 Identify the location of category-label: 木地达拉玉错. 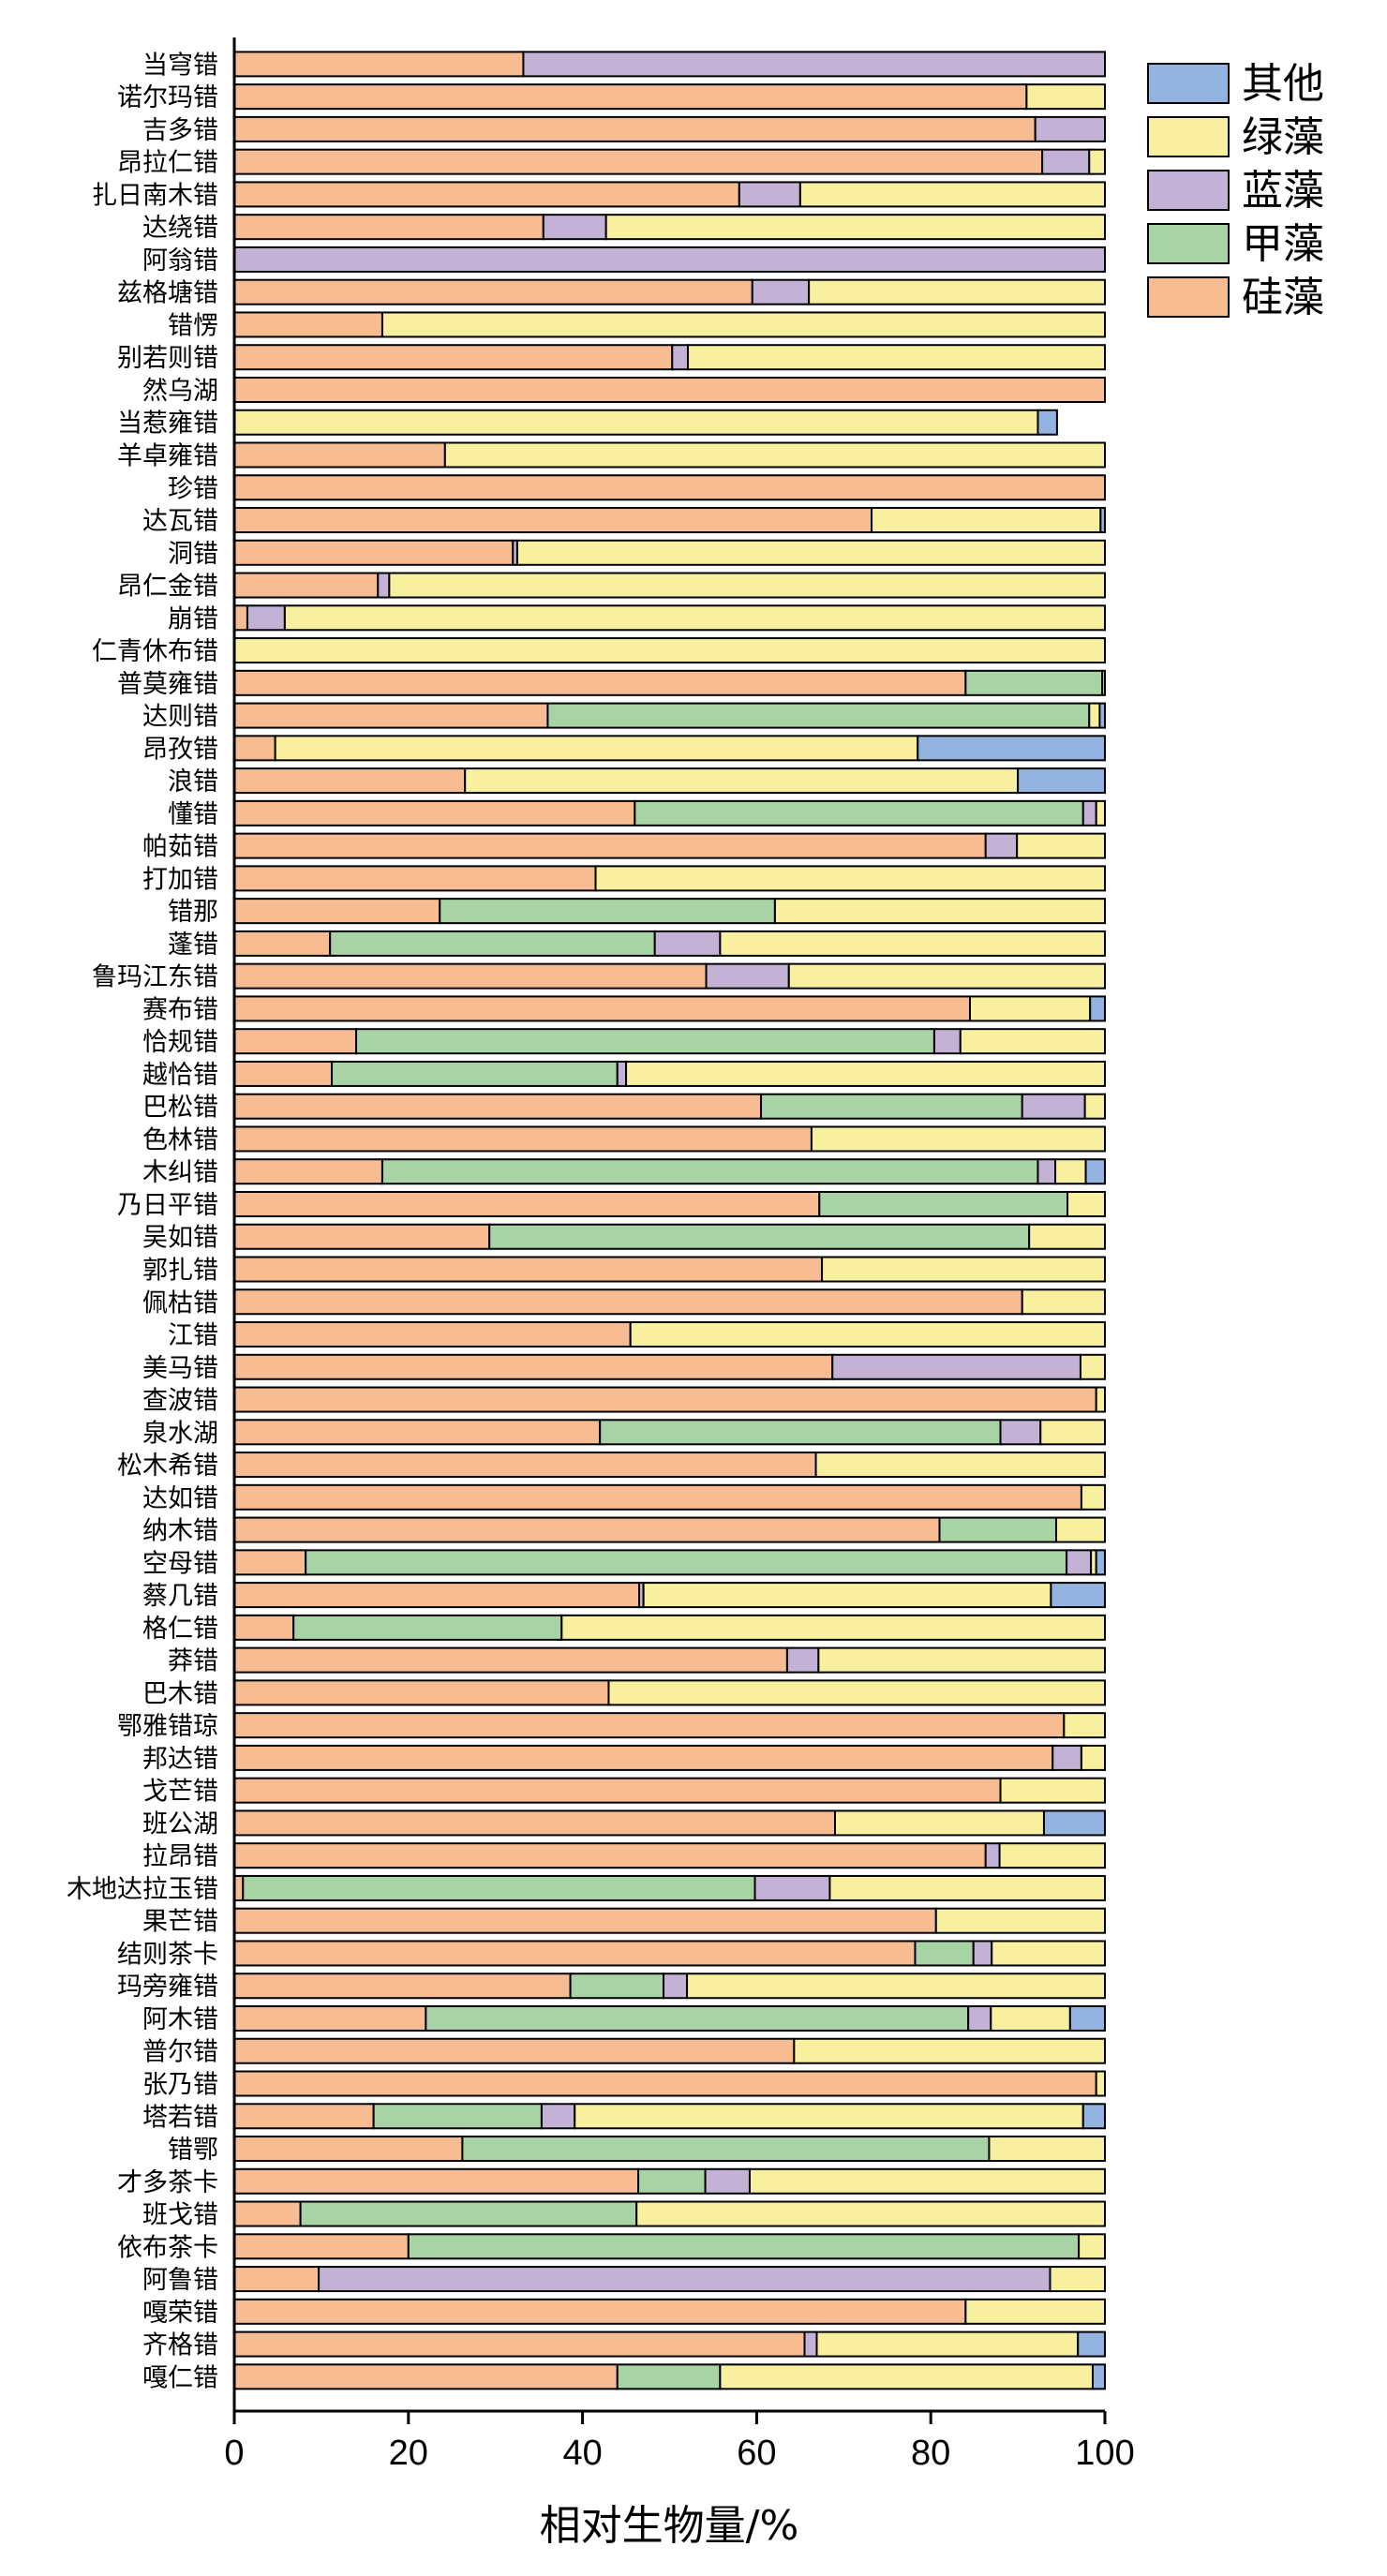
(142, 1889).